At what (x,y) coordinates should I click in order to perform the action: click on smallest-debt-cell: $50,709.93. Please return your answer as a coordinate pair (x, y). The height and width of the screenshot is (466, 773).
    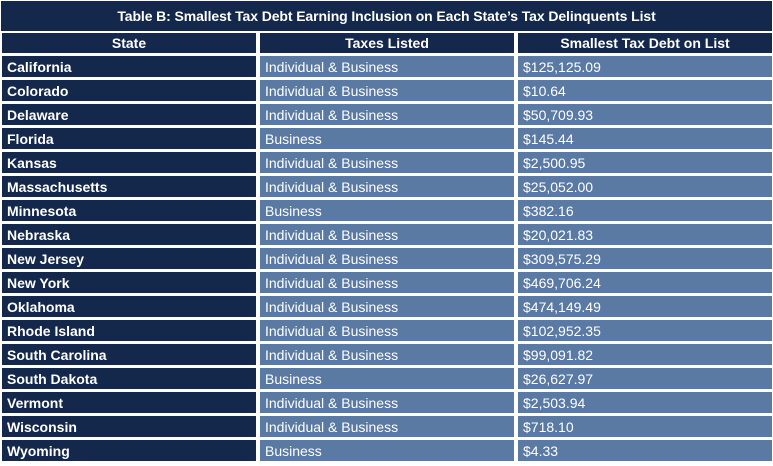
    Looking at the image, I should click on (645, 114).